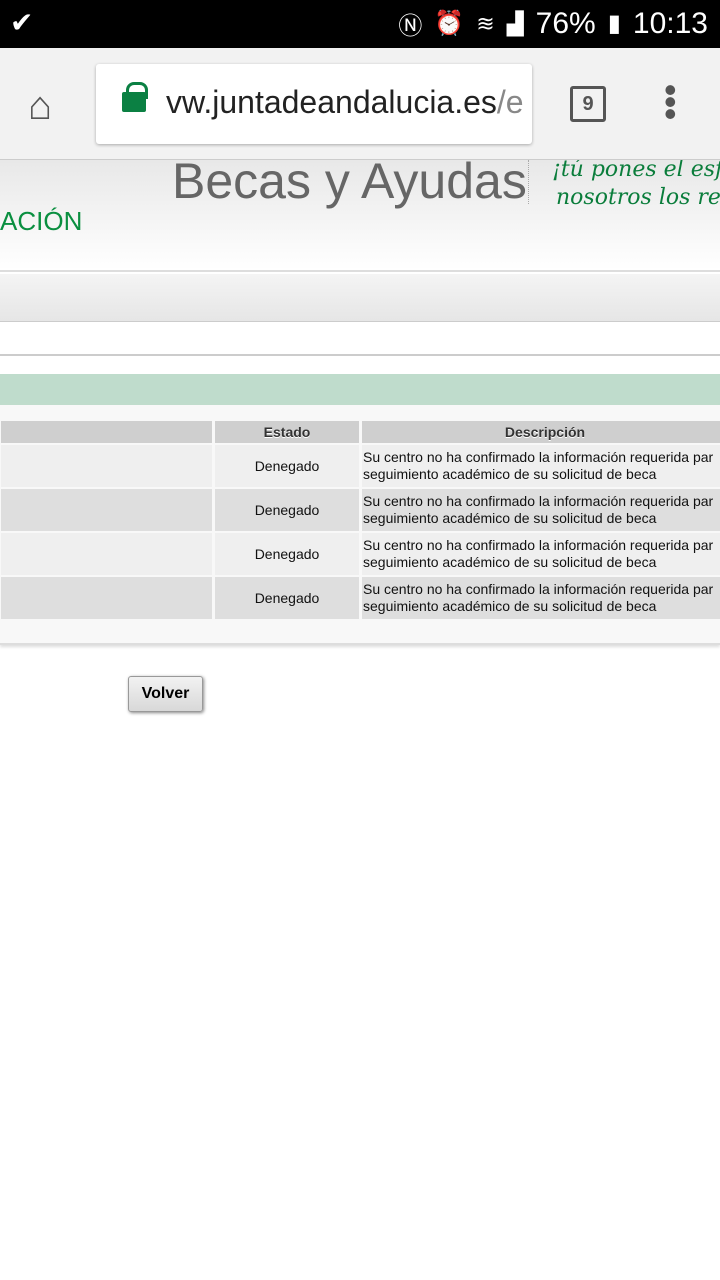  What do you see at coordinates (22, 22) in the screenshot?
I see `download-done-icon: ✔` at bounding box center [22, 22].